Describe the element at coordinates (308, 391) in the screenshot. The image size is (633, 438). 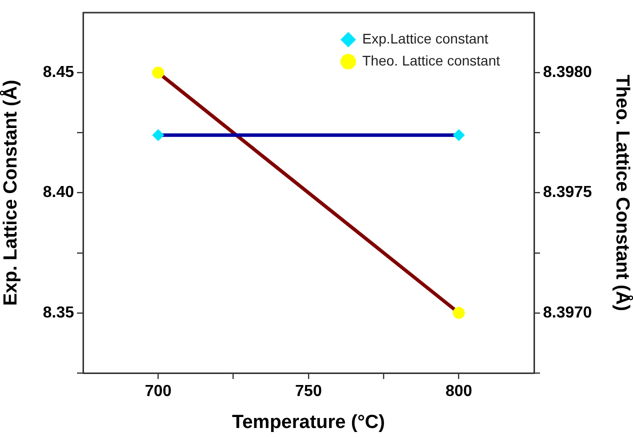
I see `x-tick-label: 750` at that location.